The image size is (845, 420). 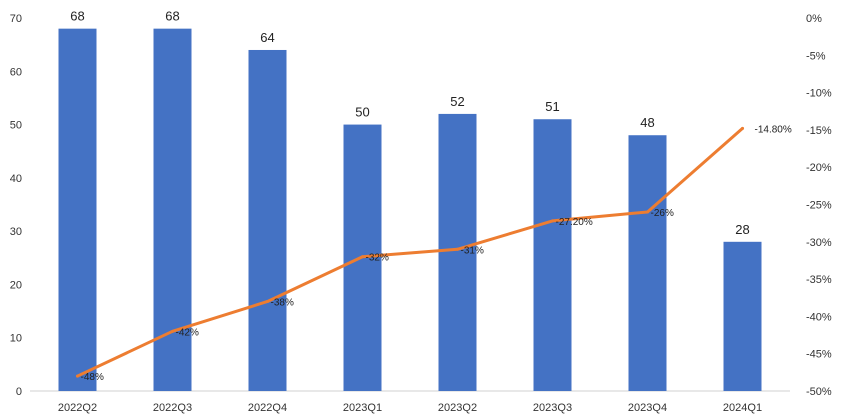 What do you see at coordinates (819, 94) in the screenshot?
I see `right-axis-tick-label: -10%` at bounding box center [819, 94].